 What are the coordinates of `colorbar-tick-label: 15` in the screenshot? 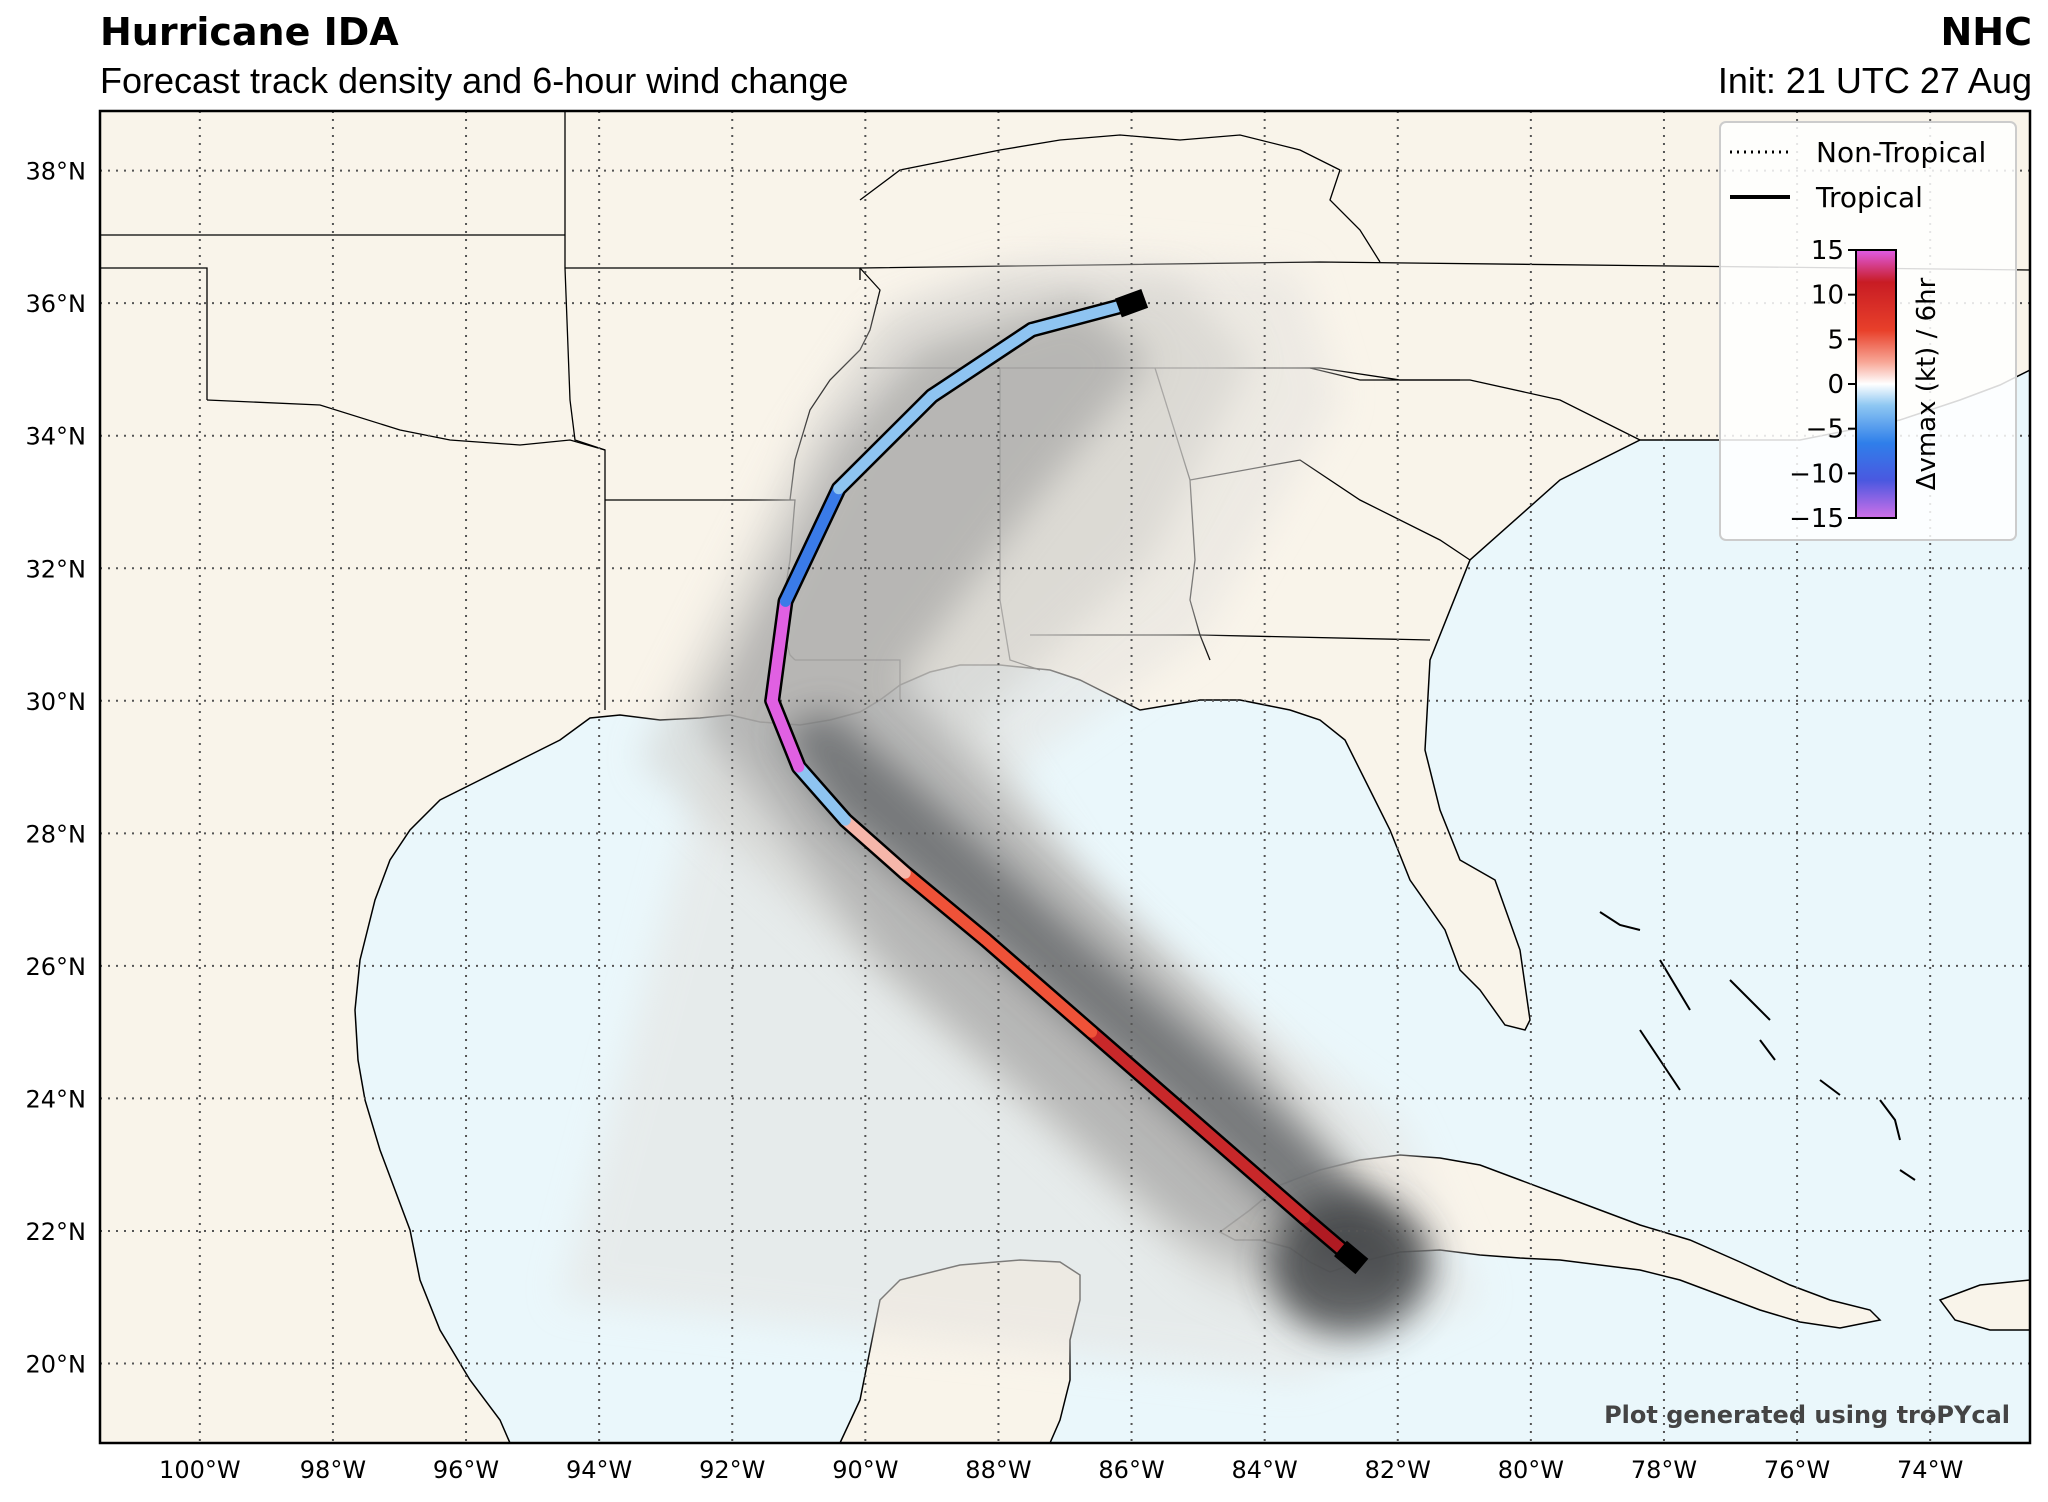 It's located at (1827, 251).